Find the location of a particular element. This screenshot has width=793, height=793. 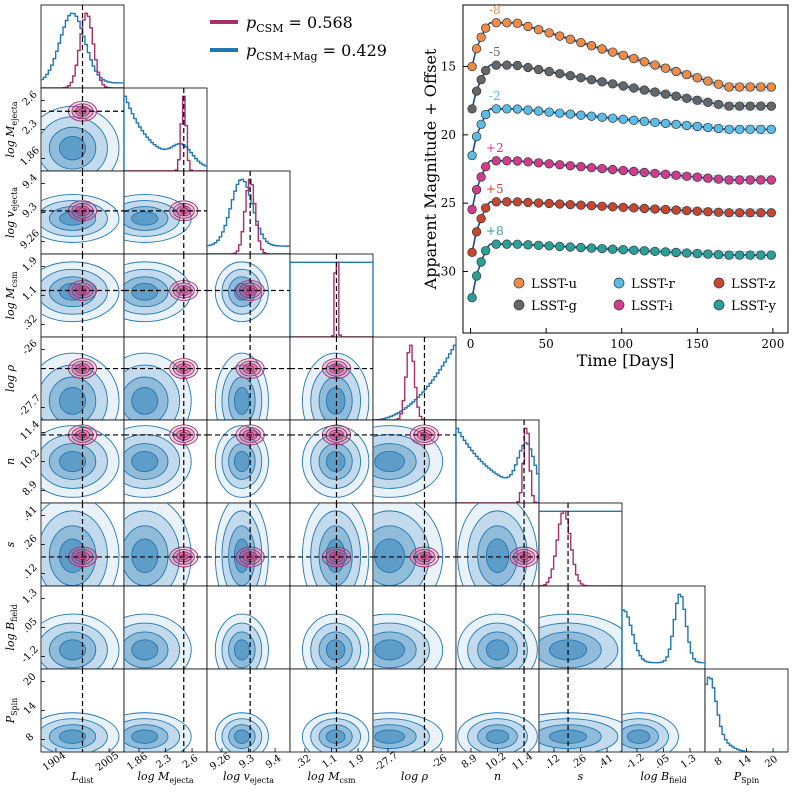

y-axis-label-8: PSpin is located at coordinates (11, 711).